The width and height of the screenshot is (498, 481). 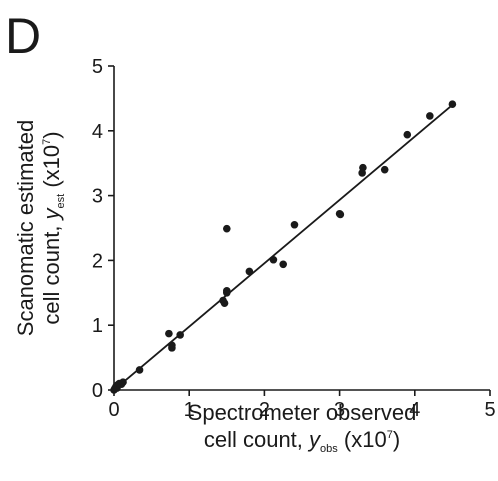 I want to click on y-tick-label: 0, so click(x=97, y=391).